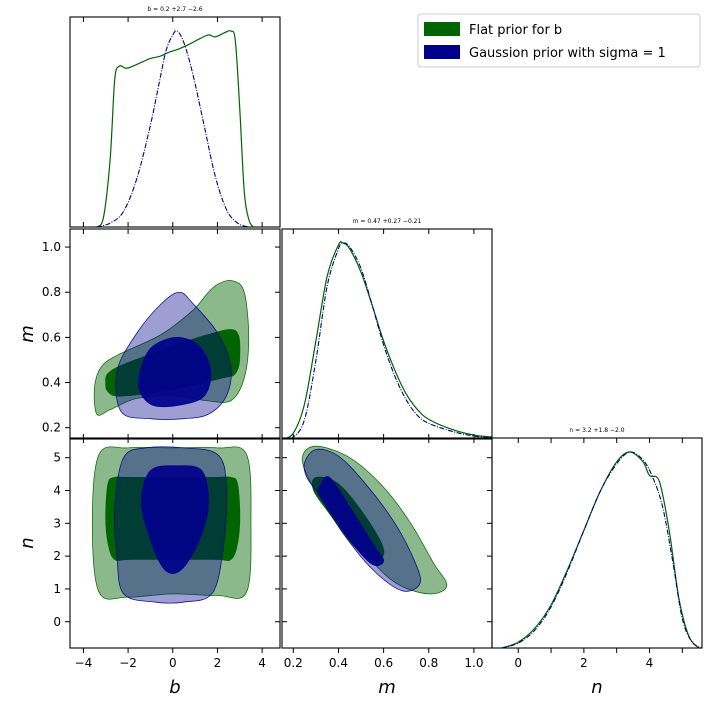 The image size is (720, 720). I want to click on y-tick-label: 1, so click(57, 589).